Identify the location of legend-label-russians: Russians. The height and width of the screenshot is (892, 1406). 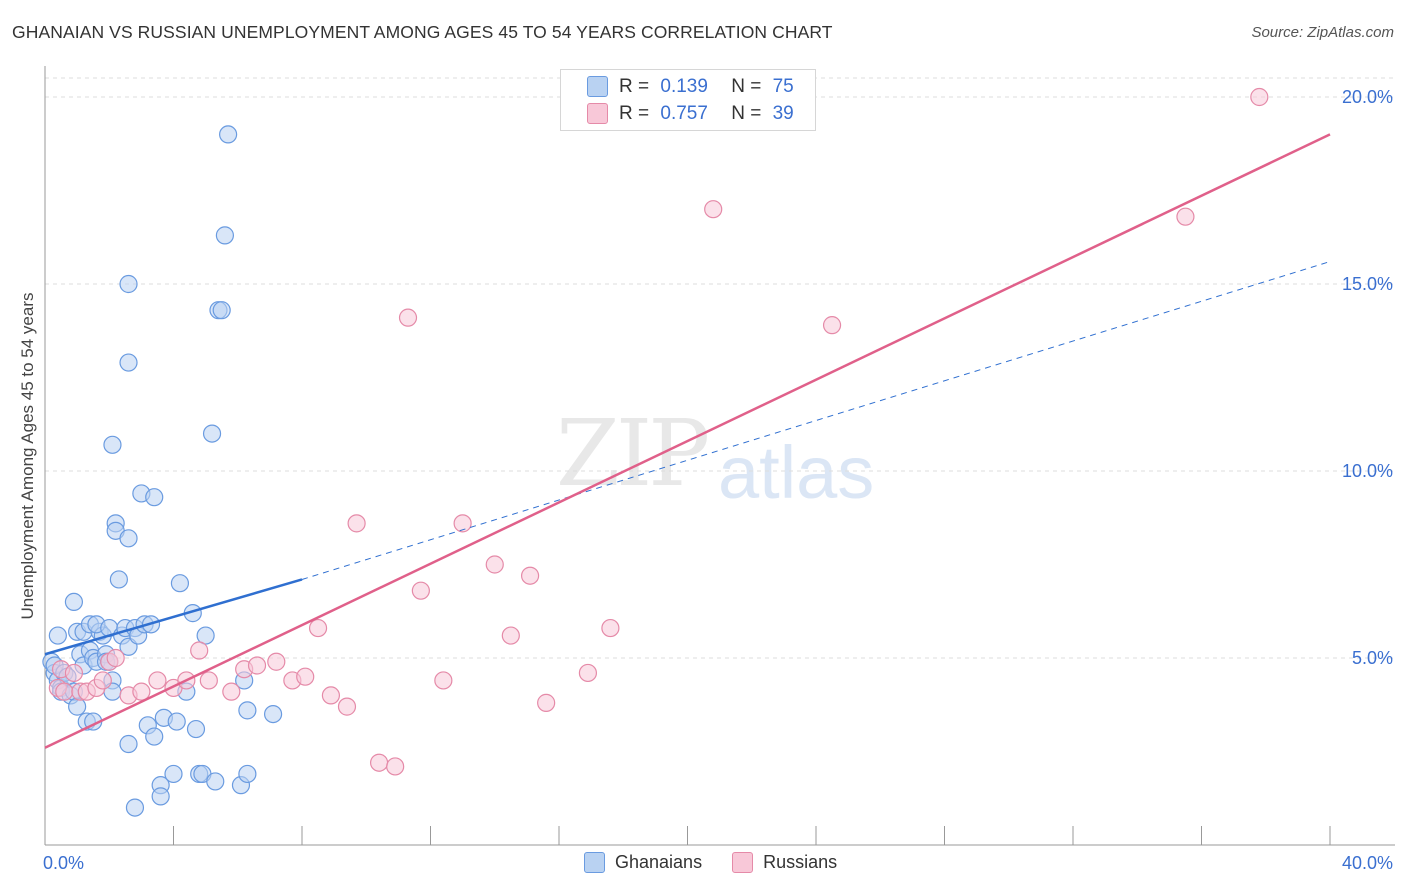
(800, 862).